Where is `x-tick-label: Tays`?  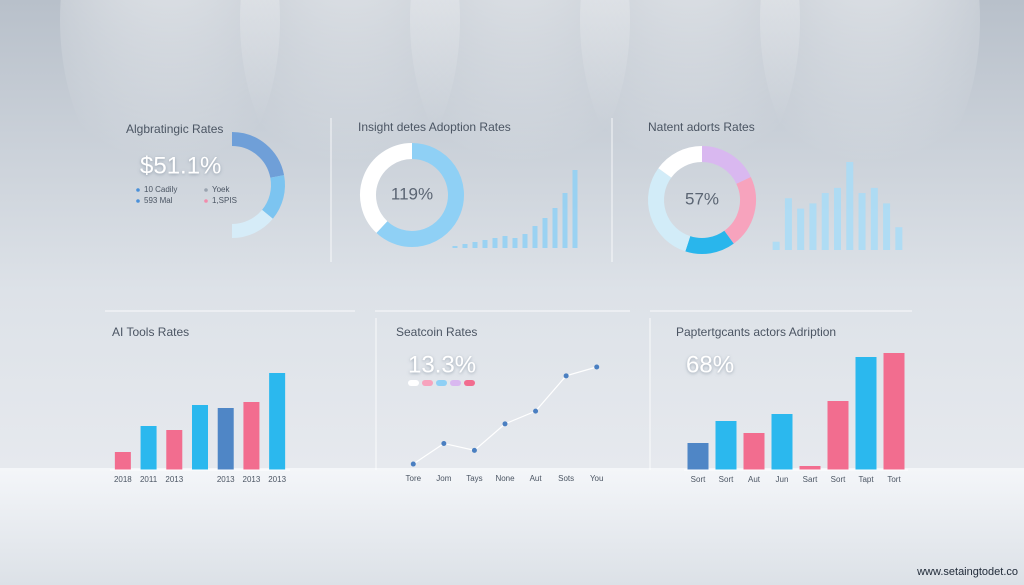 x-tick-label: Tays is located at coordinates (474, 478).